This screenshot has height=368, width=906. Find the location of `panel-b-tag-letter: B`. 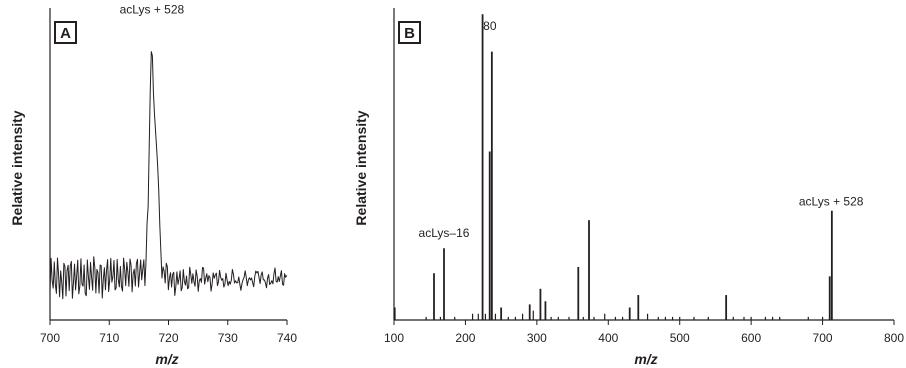

panel-b-tag-letter: B is located at coordinates (409, 33).